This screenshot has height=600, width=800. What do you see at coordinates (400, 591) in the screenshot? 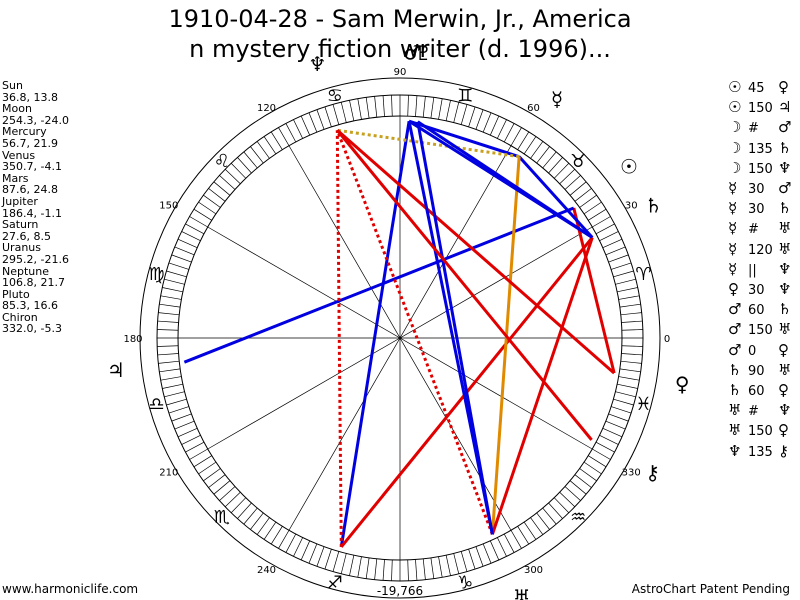
I see `bottom-value: -19,766` at bounding box center [400, 591].